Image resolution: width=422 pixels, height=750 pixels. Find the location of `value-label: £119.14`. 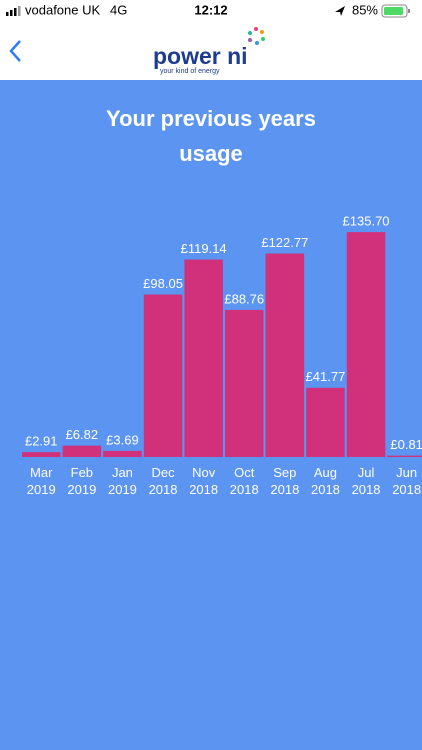

value-label: £119.14 is located at coordinates (204, 248).